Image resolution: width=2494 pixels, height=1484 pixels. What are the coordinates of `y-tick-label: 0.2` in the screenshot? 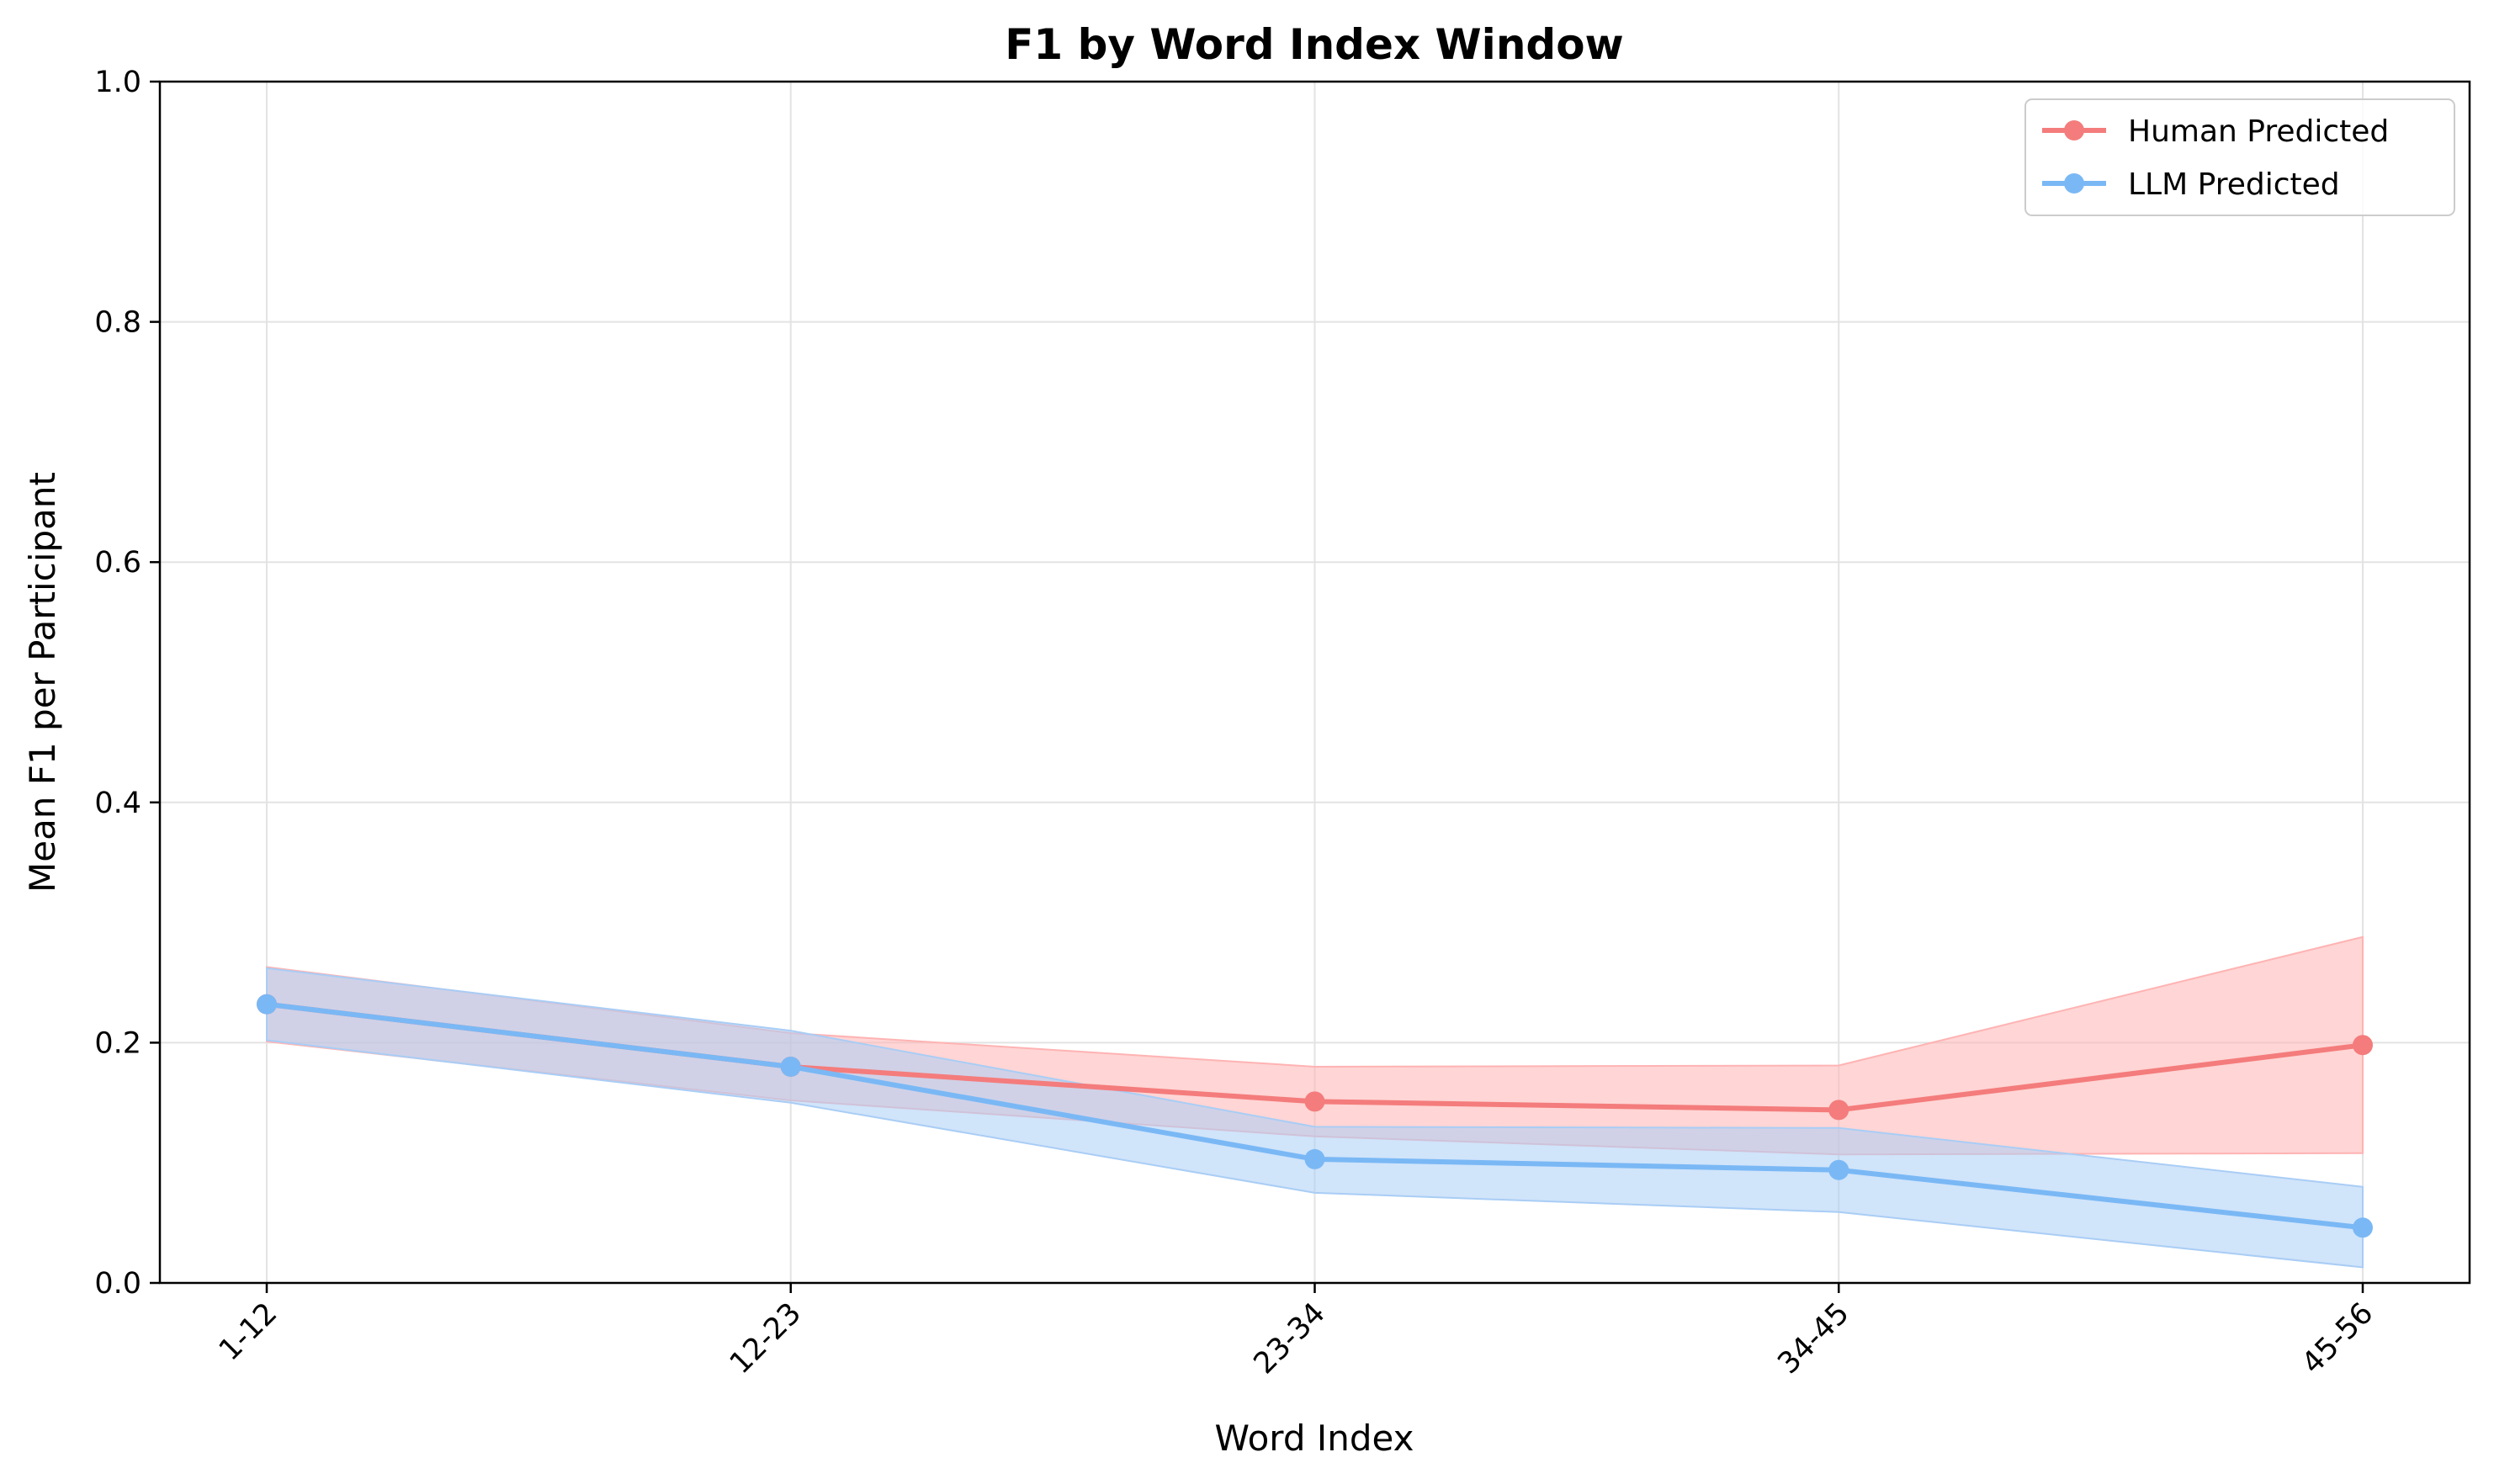 It's located at (117, 1043).